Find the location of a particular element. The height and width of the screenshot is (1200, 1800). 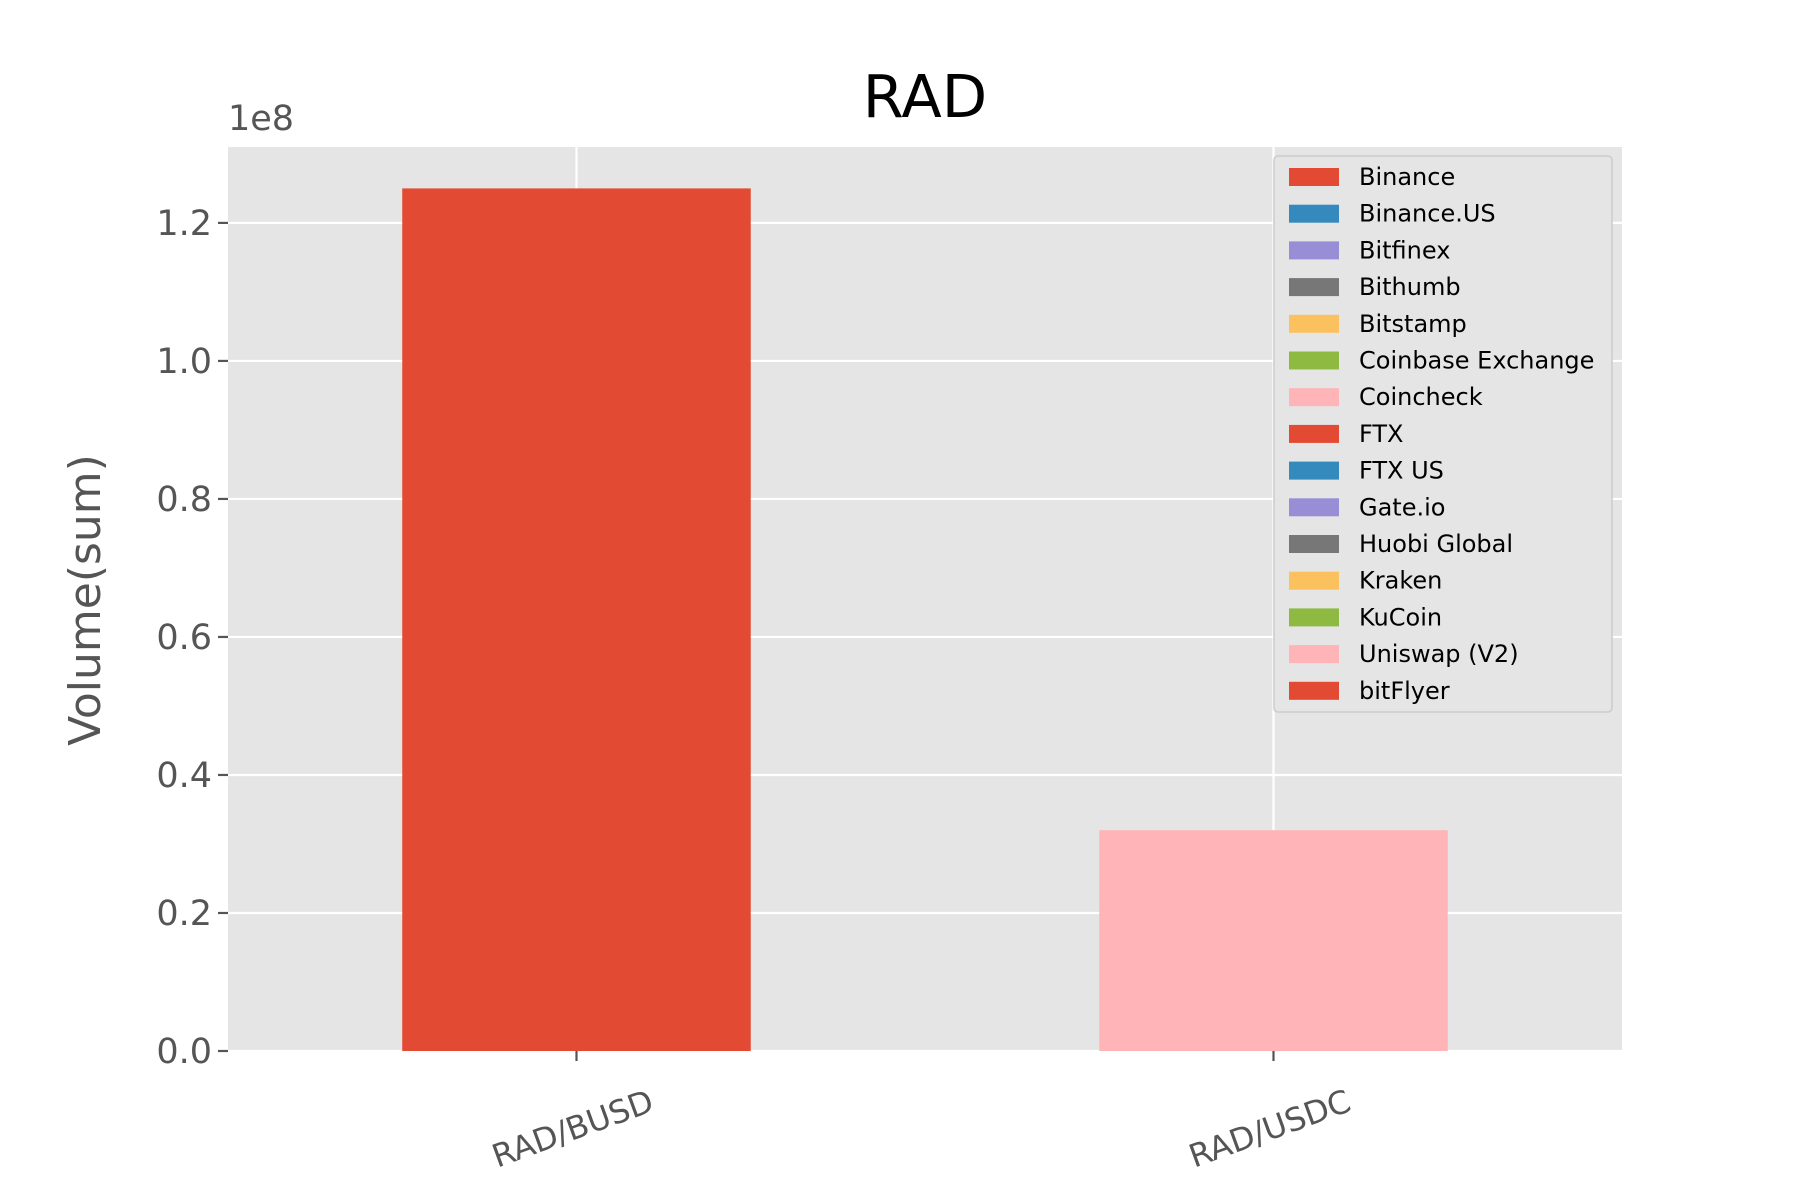

x-tick-label: RAD/USDC is located at coordinates (1270, 1128).